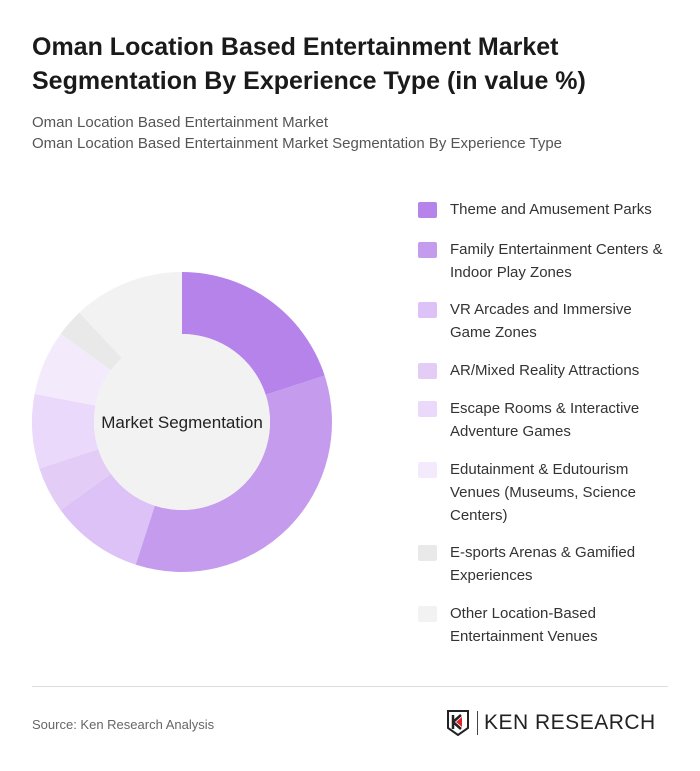  Describe the element at coordinates (180, 122) in the screenshot. I see `subtitle-market: Oman Location Based Entertainment Market` at that location.